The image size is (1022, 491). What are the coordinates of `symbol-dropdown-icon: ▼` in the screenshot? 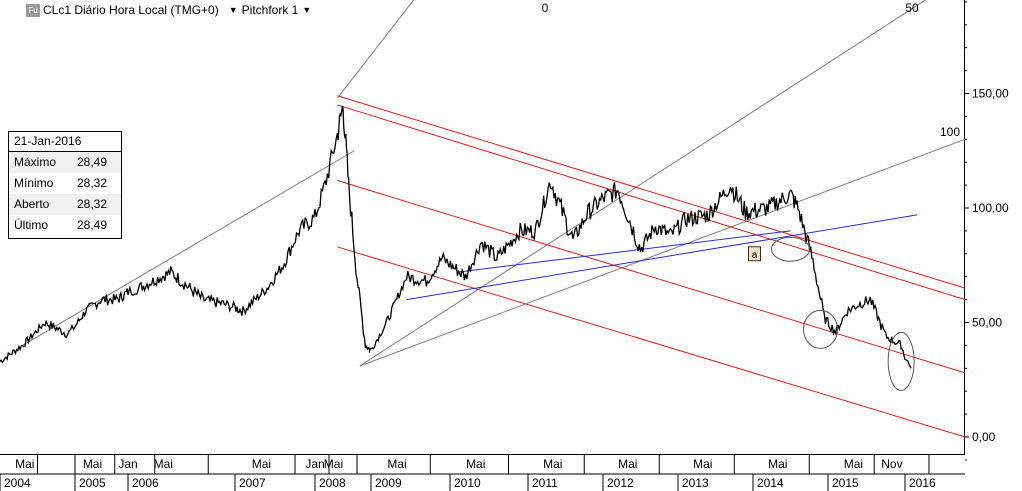 It's located at (233, 10).